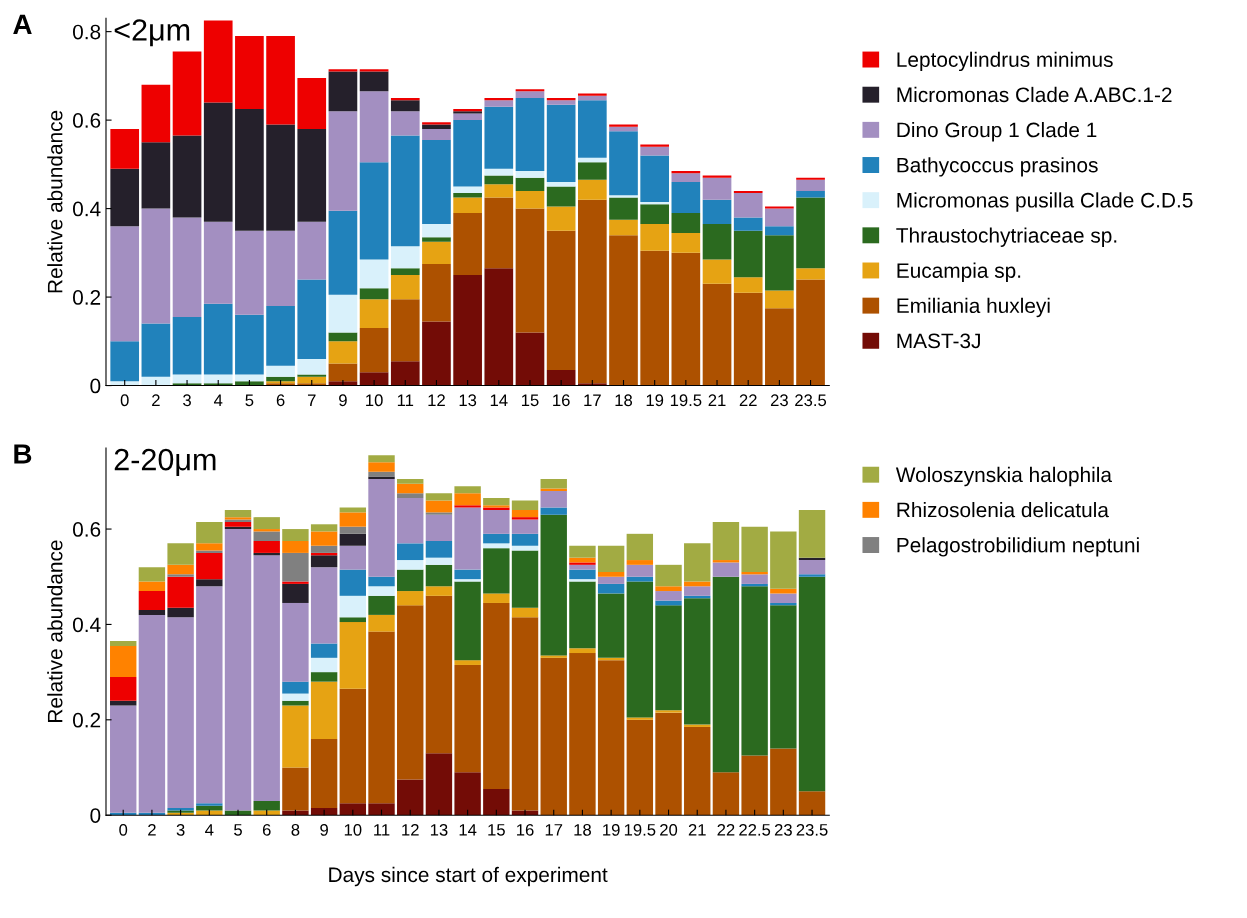  I want to click on text: A, so click(22, 24).